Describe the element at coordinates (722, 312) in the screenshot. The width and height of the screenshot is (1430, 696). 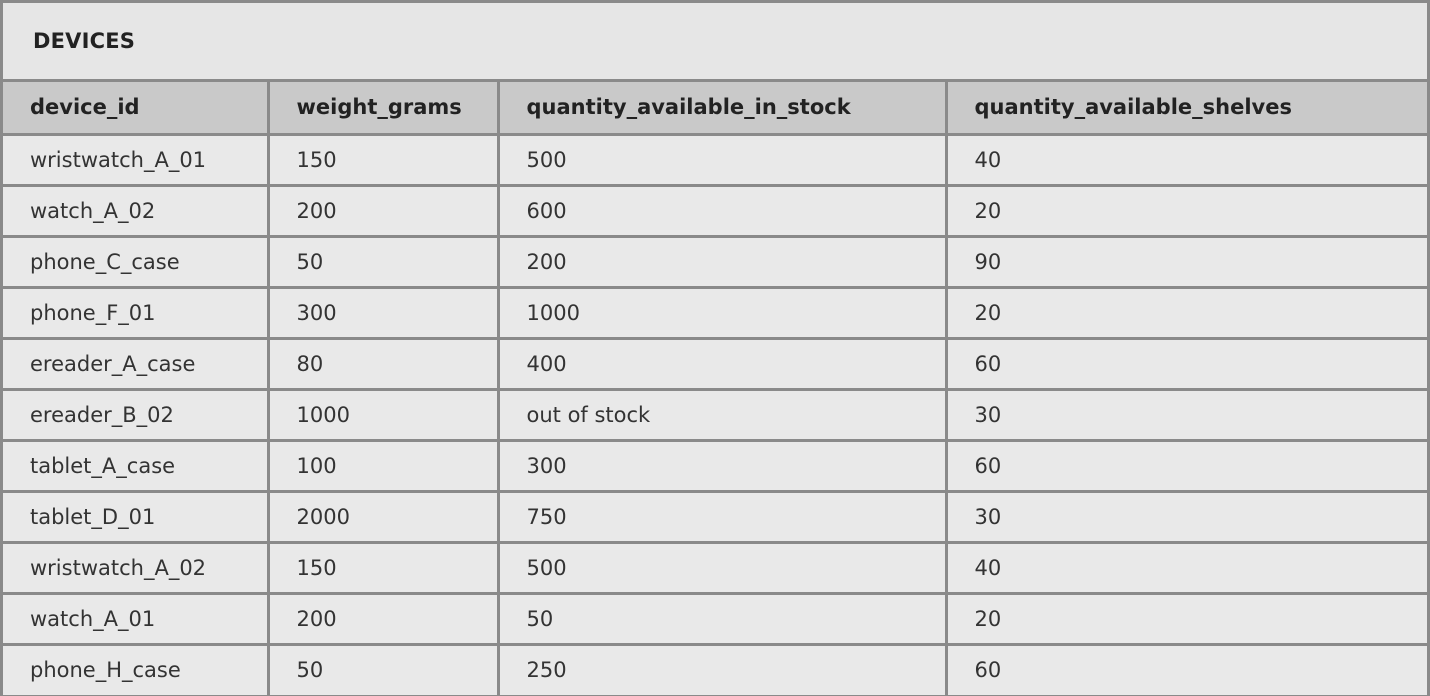
I see `quantity-in-stock-cell: 1000` at that location.